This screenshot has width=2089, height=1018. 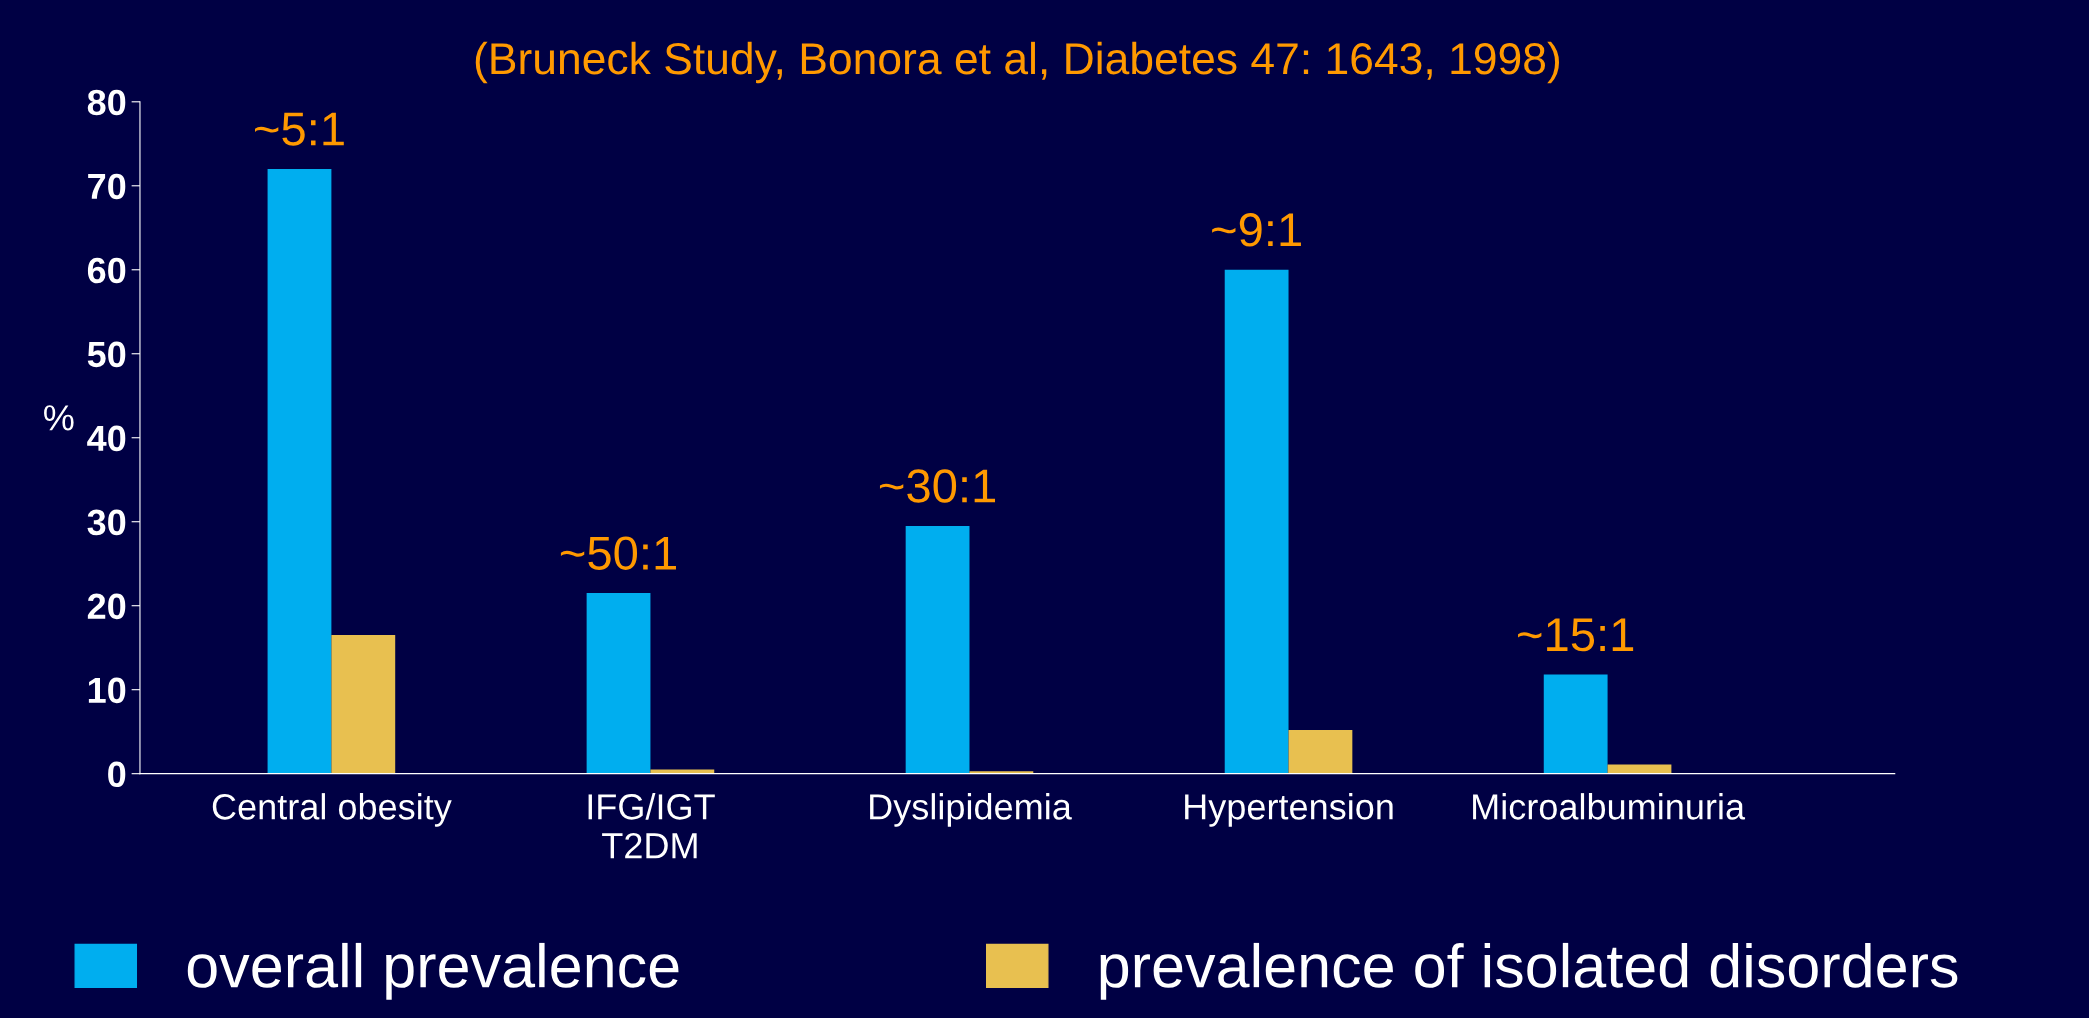 What do you see at coordinates (106, 102) in the screenshot?
I see `y-tick-label: 80` at bounding box center [106, 102].